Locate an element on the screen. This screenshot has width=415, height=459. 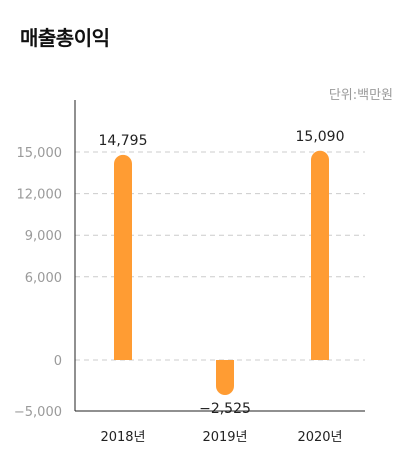
y-tick-label: 6,000 is located at coordinates (43, 278).